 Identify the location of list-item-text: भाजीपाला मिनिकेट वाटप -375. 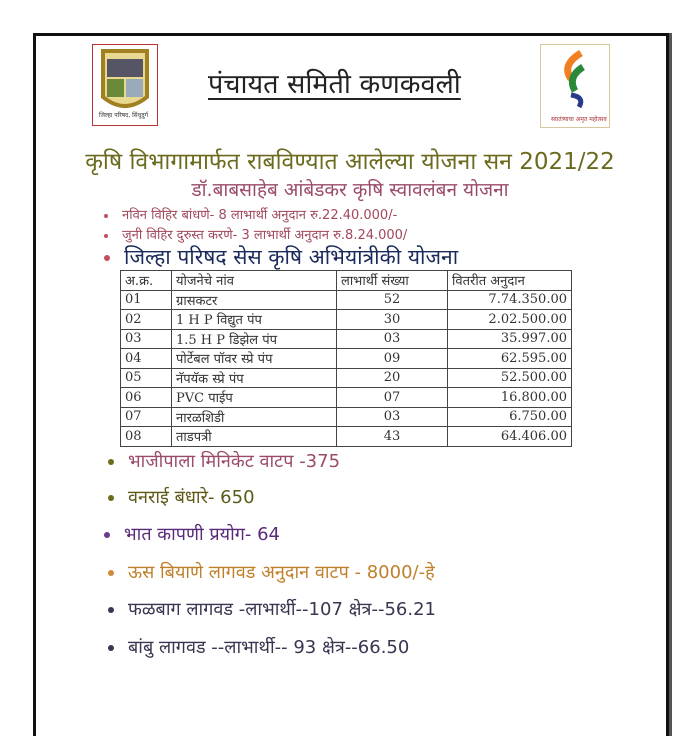
(234, 461).